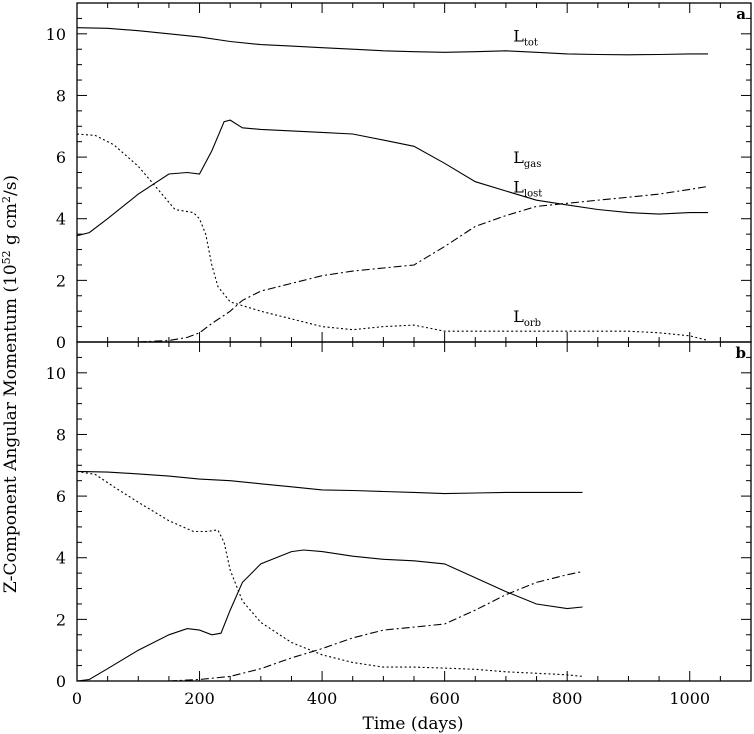 The width and height of the screenshot is (754, 734). I want to click on x-tick-label: 600, so click(444, 698).